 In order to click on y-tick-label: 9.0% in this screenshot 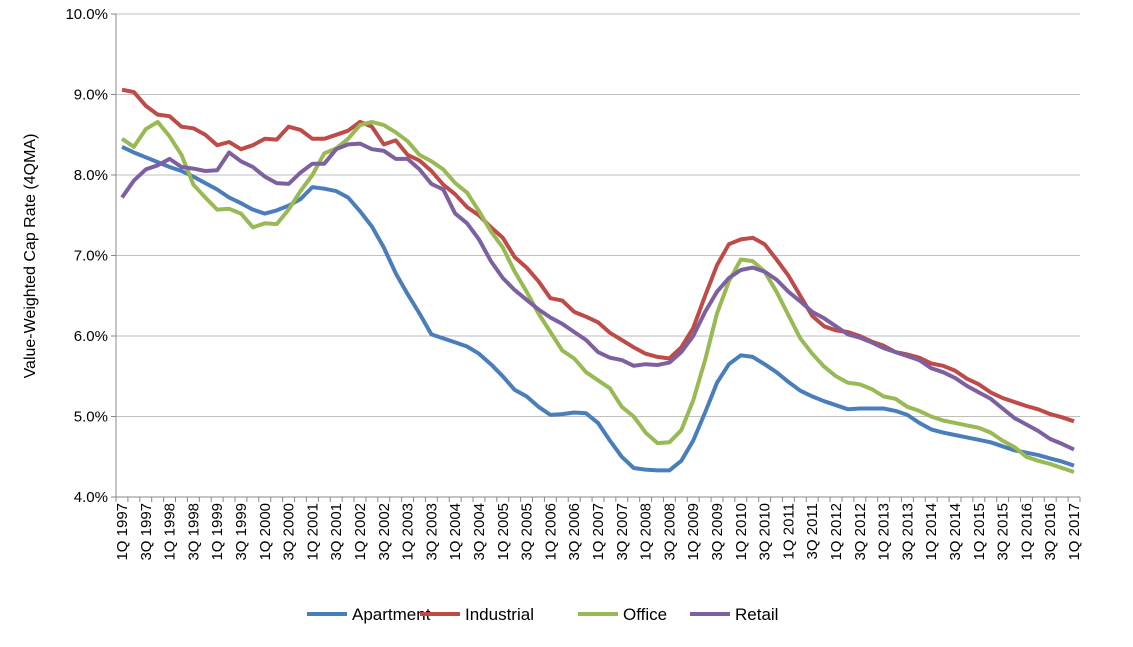, I will do `click(91, 95)`.